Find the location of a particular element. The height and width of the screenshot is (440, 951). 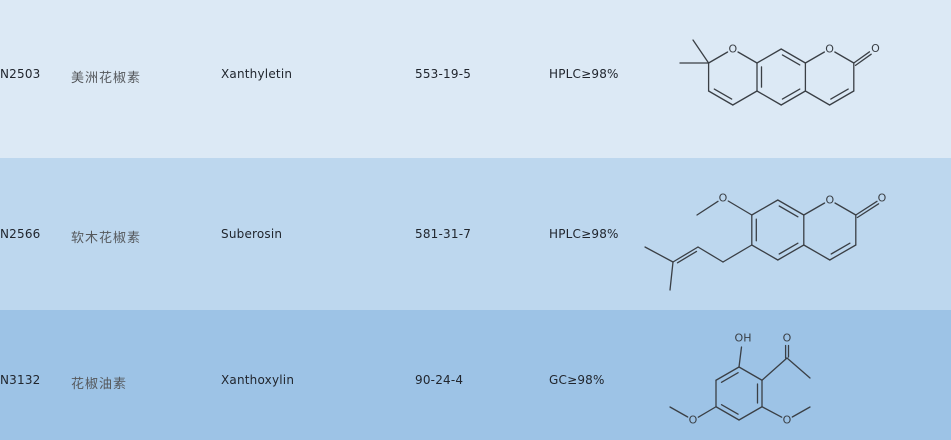

cas-number: 90-24-4 is located at coordinates (439, 380).